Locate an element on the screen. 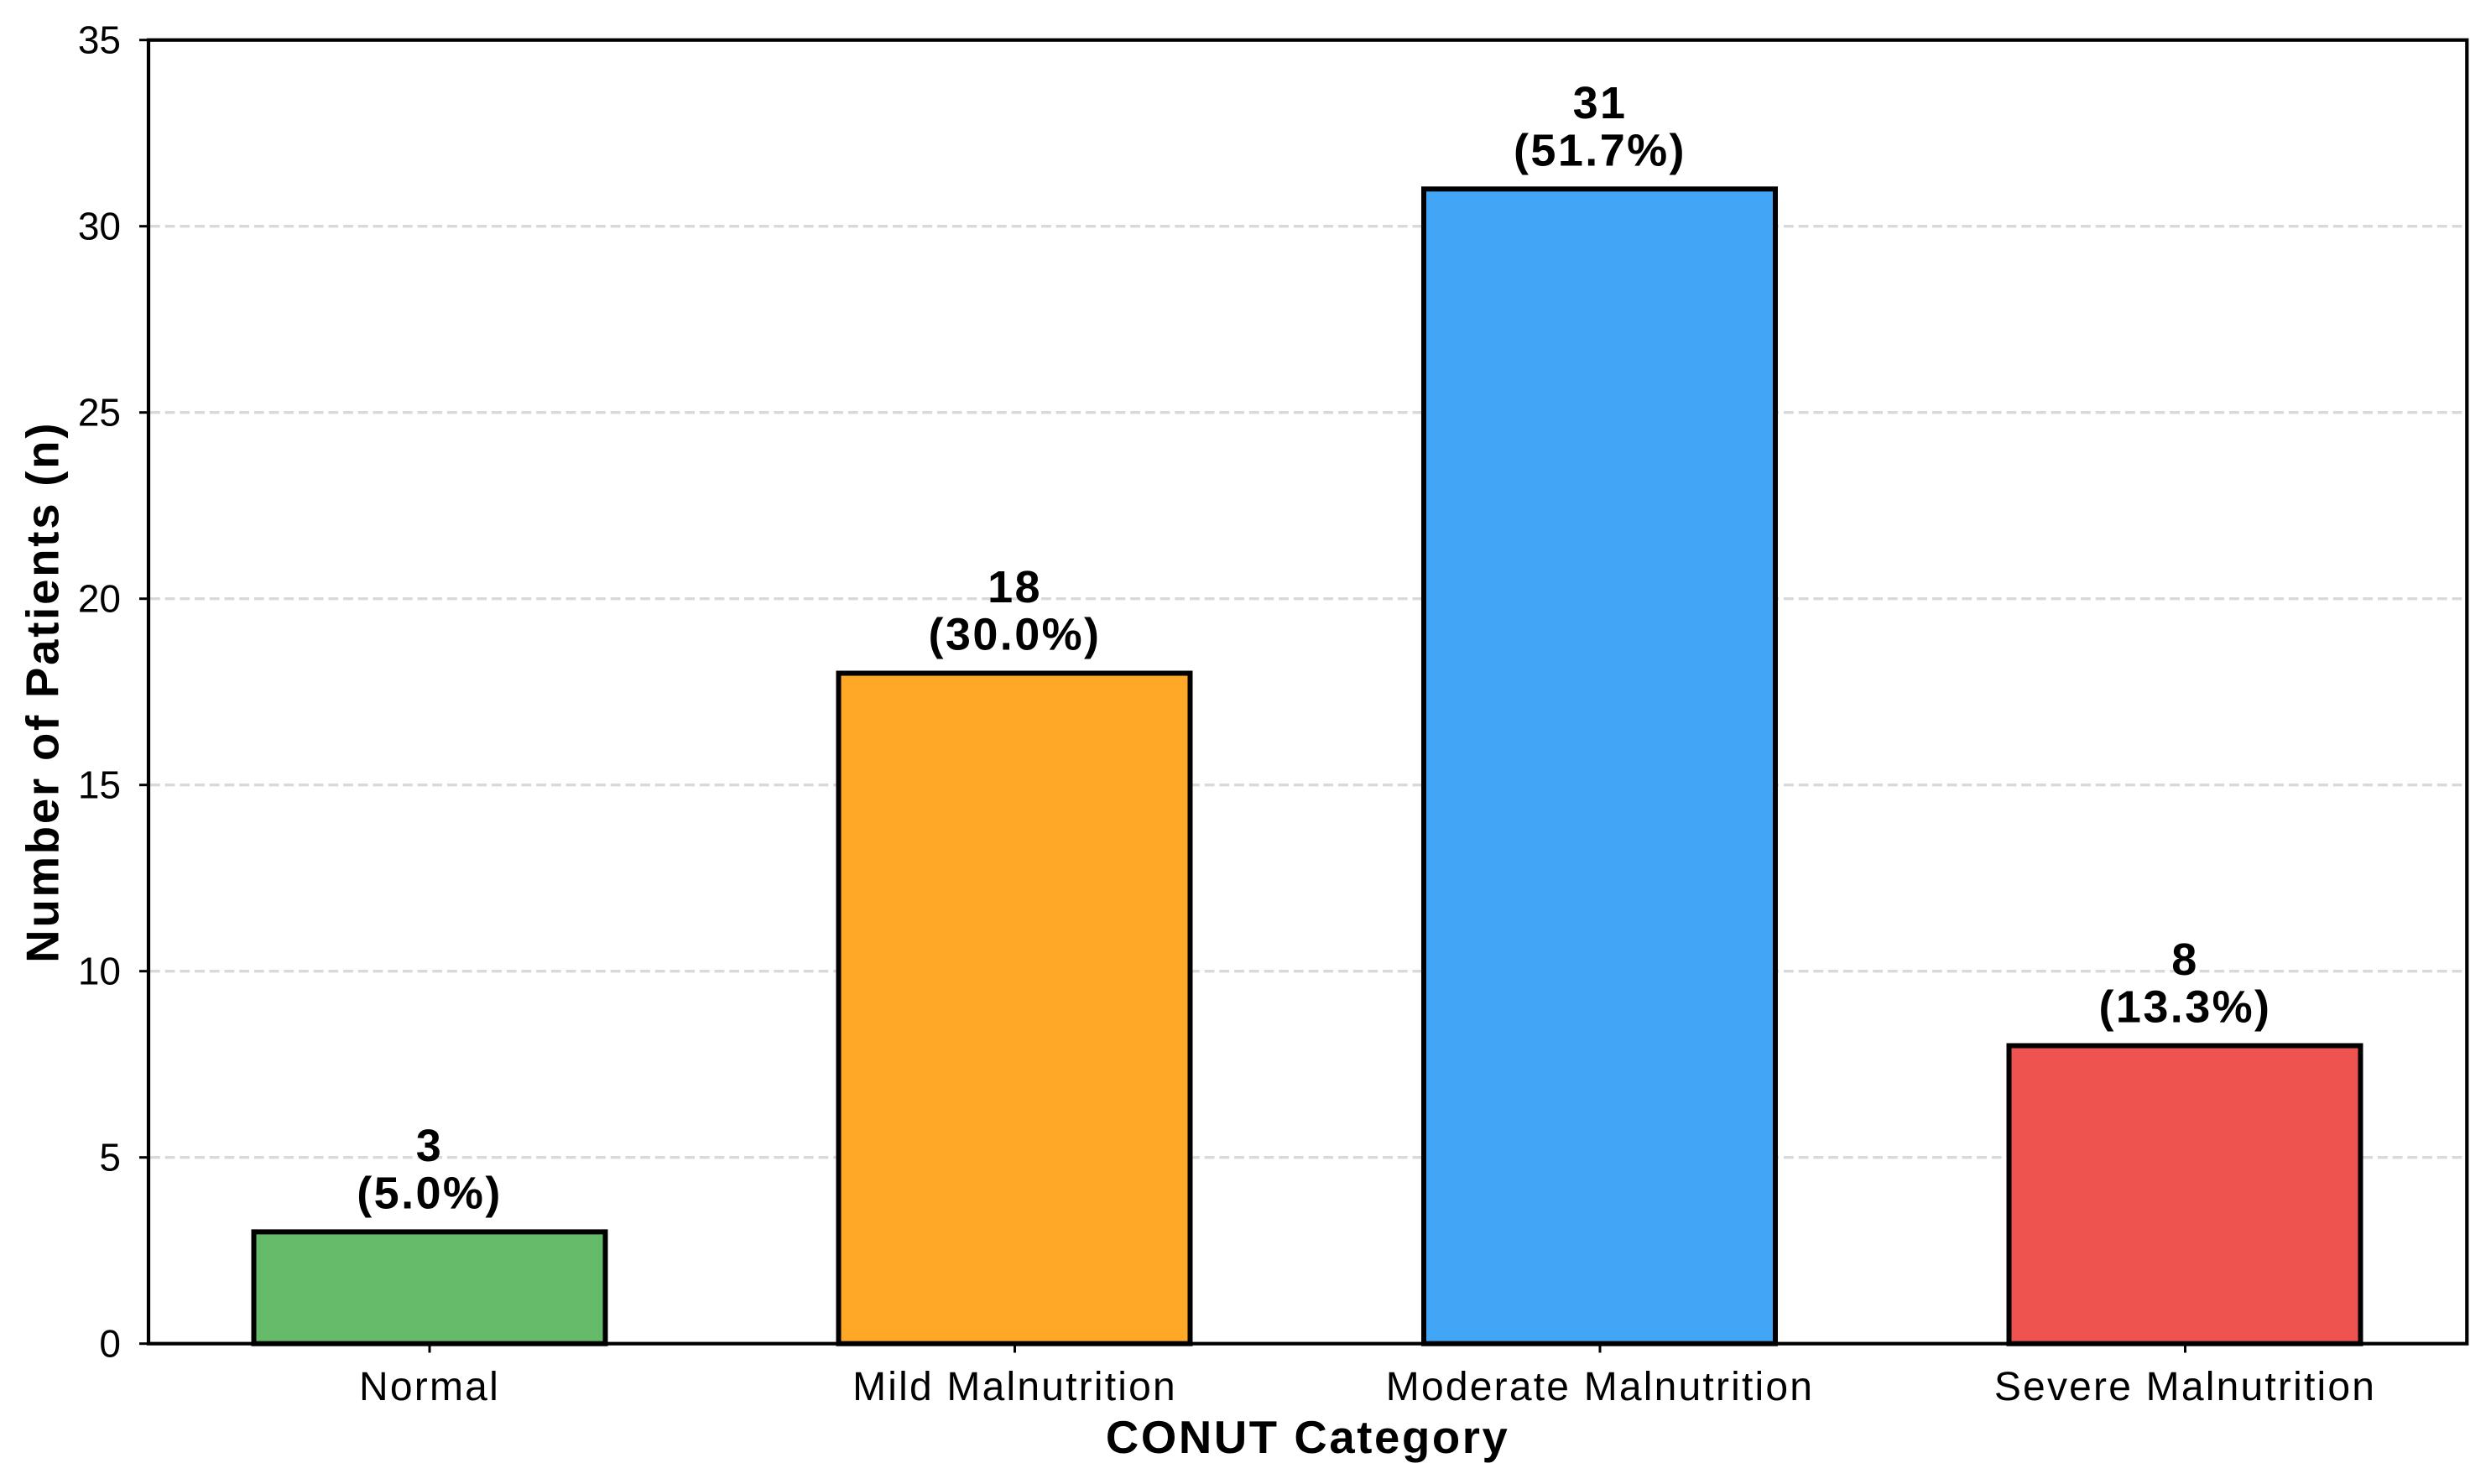 Image resolution: width=2491 pixels, height=1484 pixels. svg-text: CONUT Category is located at coordinates (1308, 1437).